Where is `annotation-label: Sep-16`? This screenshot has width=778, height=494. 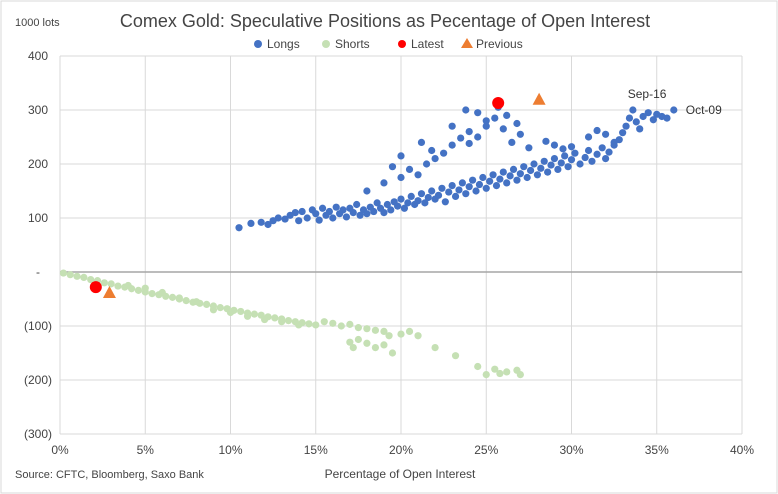 annotation-label: Sep-16 is located at coordinates (647, 94).